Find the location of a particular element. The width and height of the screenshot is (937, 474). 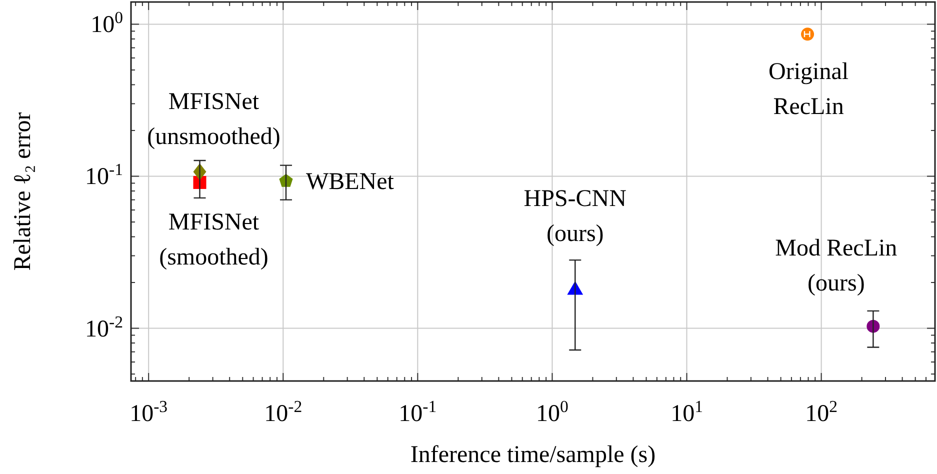

x-axis-title: Inference time/sample (s) is located at coordinates (533, 455).